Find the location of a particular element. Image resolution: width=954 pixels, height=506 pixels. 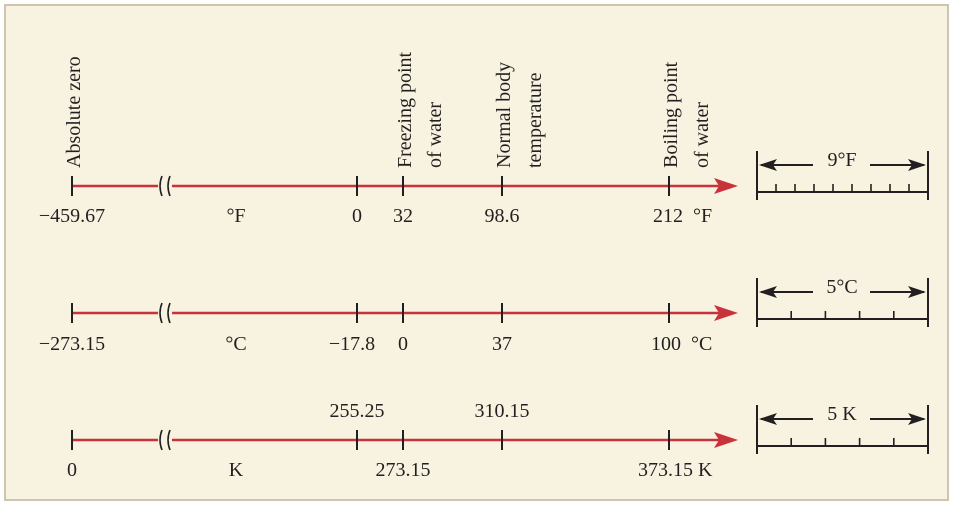

kelvin-fahrenheit-zero-value: 255.25 is located at coordinates (357, 411).